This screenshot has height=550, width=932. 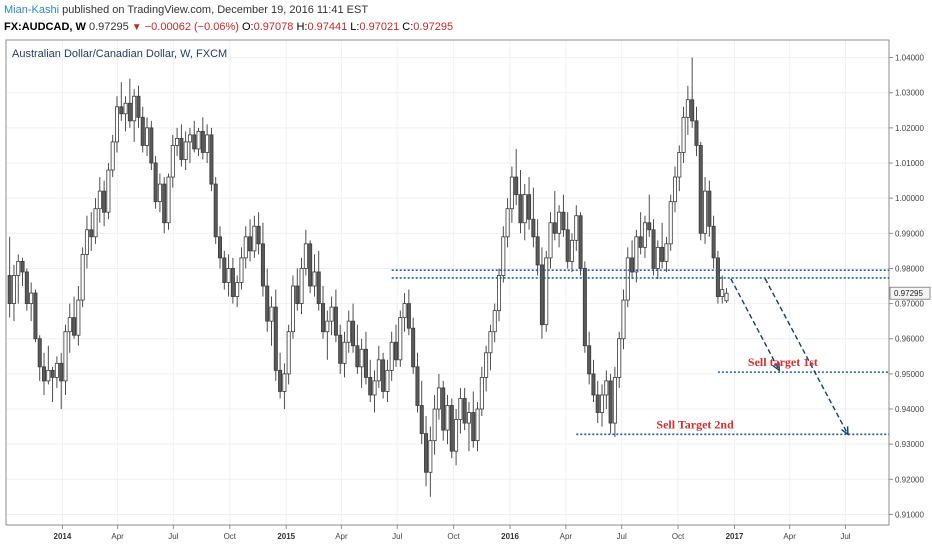 I want to click on arrow-head-icon, so click(x=845, y=431).